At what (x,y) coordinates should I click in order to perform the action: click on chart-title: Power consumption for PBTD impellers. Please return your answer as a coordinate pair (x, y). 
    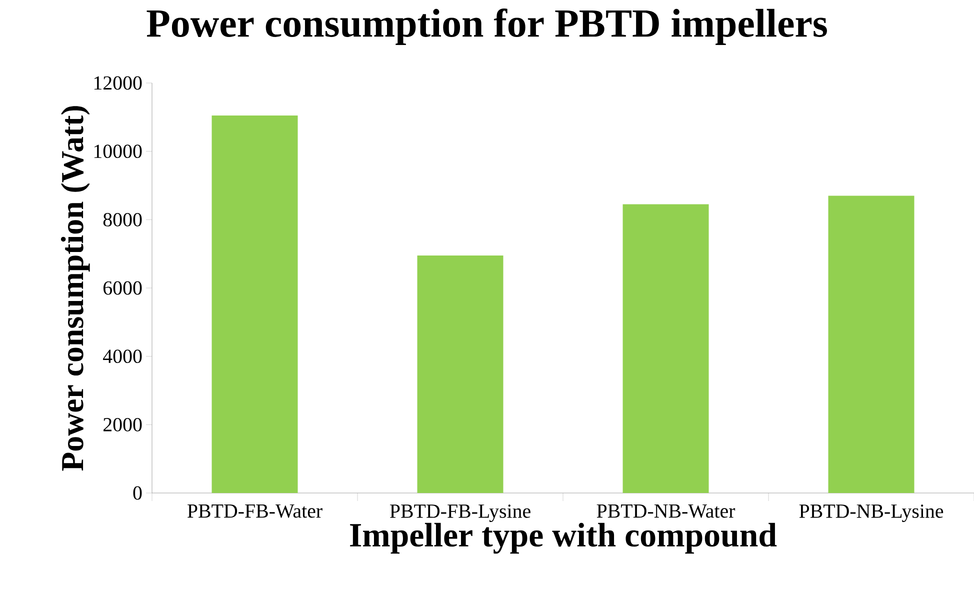
    Looking at the image, I should click on (486, 27).